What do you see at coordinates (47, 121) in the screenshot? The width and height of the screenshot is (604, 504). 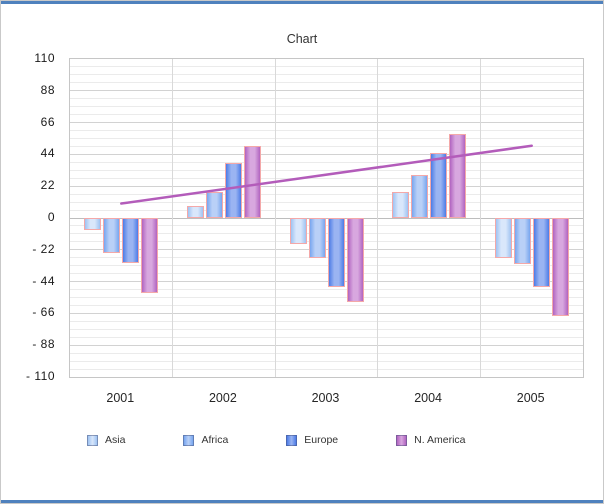 I see `y-tick-label: 66` at bounding box center [47, 121].